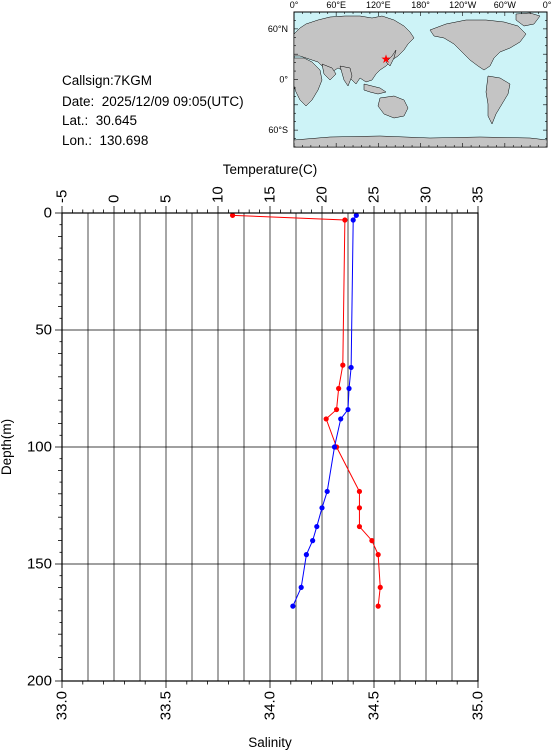  I want to click on date-label: Date: 2025/12/09 09:05(UTC), so click(153, 101).